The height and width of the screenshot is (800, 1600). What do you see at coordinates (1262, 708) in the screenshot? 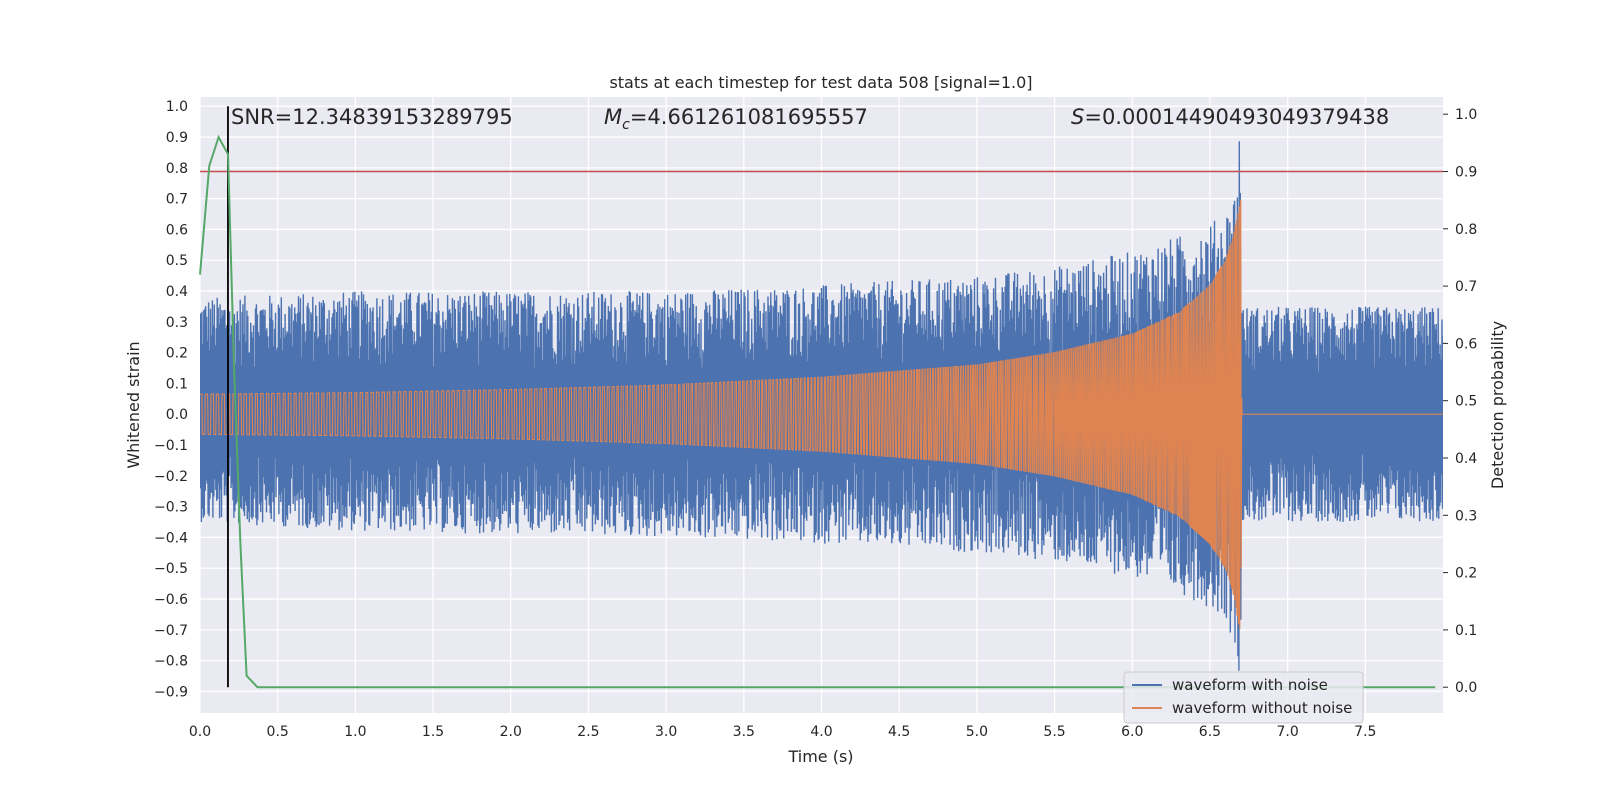
I see `legend-label-without-noise: waveform without noise` at bounding box center [1262, 708].